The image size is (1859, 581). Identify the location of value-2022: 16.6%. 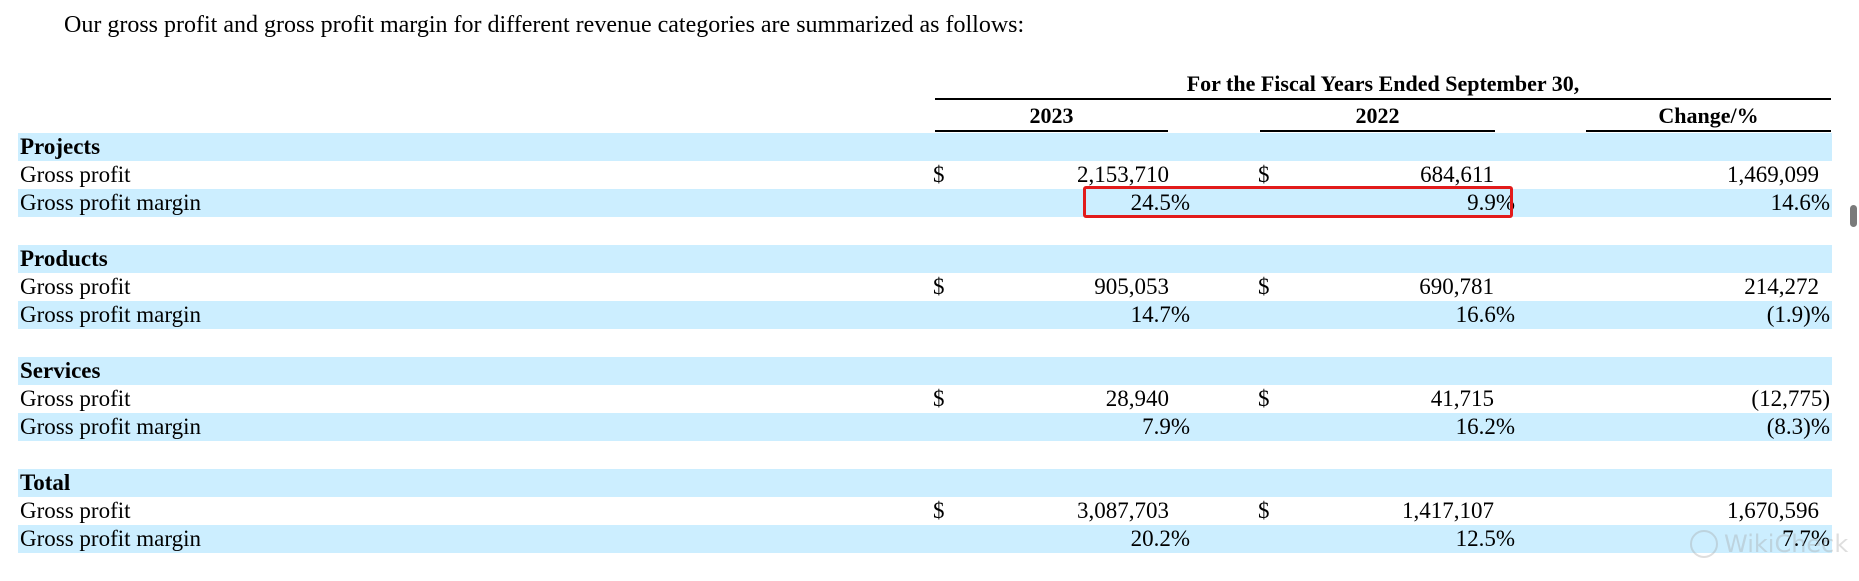
(1485, 314).